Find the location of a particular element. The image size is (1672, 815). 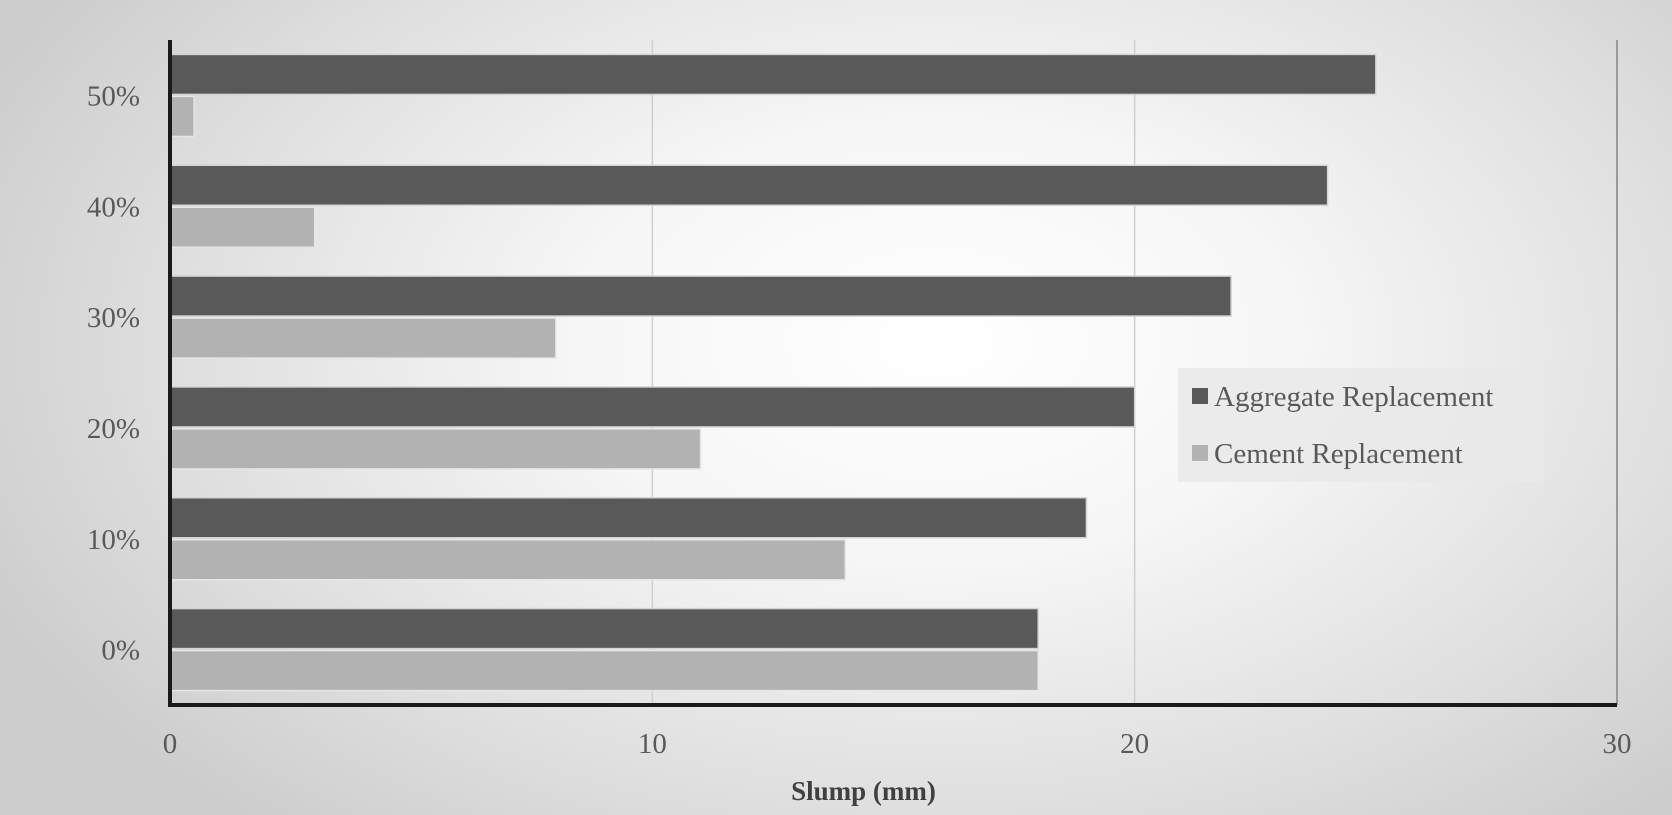

y-tick-label: 20% is located at coordinates (113, 429).